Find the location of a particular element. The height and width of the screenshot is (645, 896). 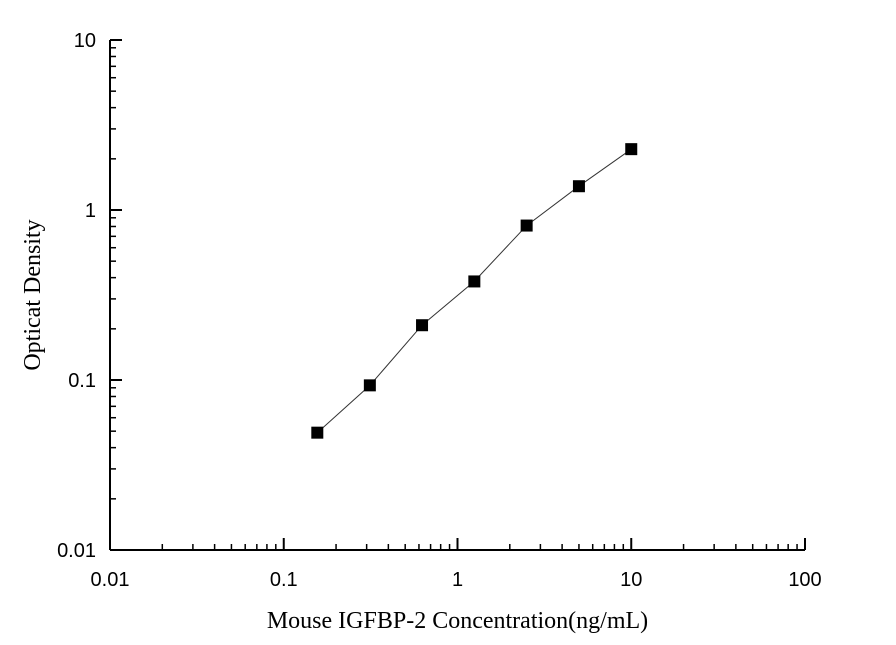

x-tick-label: 0.1 is located at coordinates (284, 580).